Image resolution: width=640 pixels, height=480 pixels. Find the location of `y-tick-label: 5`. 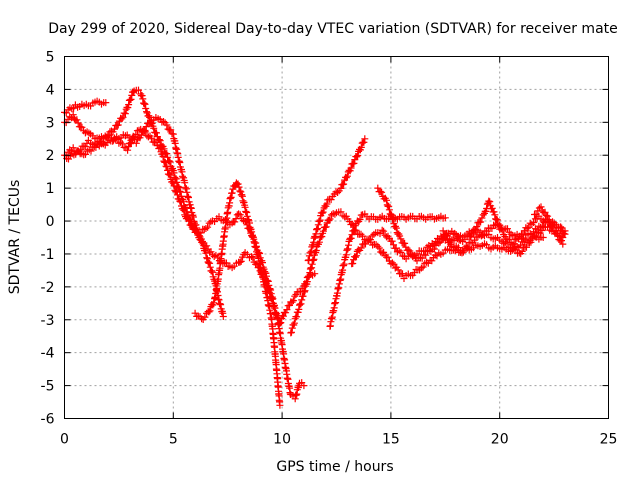

y-tick-label: 5 is located at coordinates (50, 58).